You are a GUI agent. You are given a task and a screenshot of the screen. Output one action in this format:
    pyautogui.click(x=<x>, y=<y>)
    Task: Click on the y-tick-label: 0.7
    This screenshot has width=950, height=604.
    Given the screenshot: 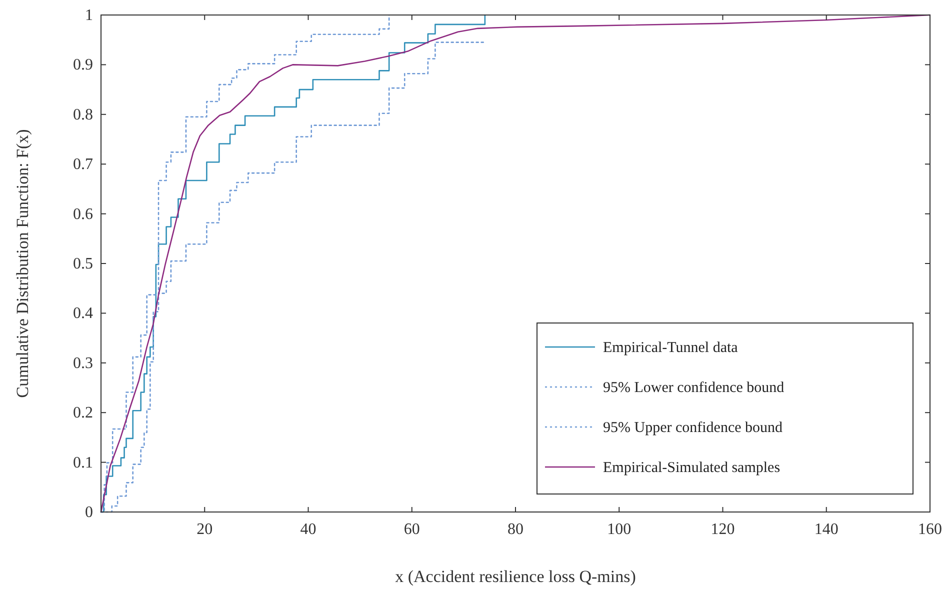 What is the action you would take?
    pyautogui.click(x=83, y=165)
    